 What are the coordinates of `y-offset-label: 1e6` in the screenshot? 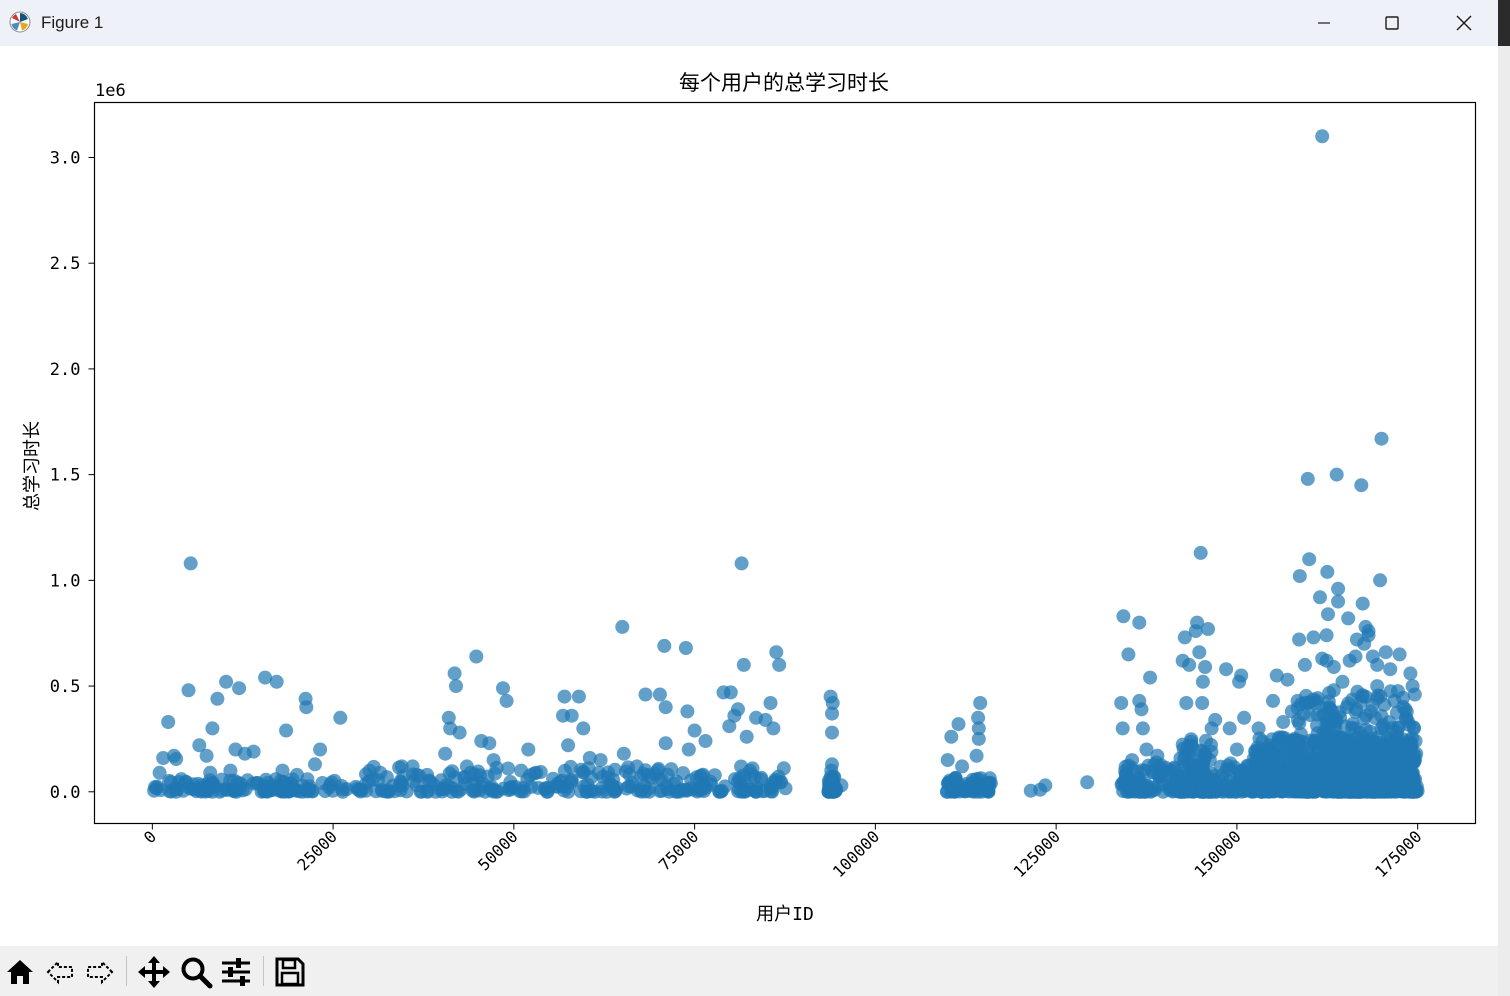 It's located at (110, 91).